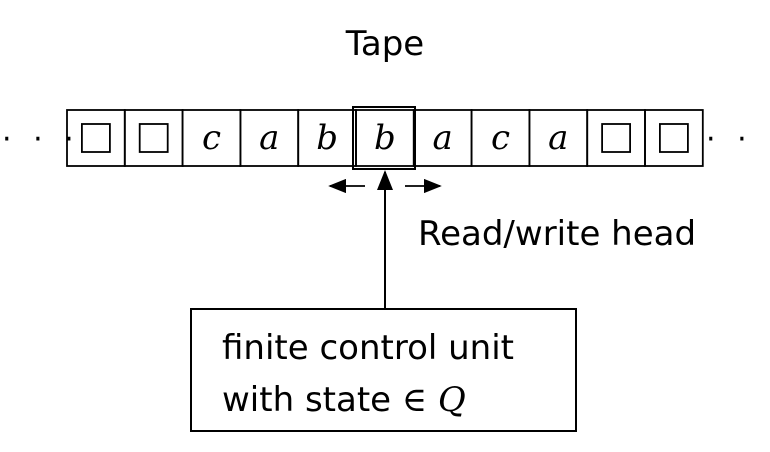  What do you see at coordinates (307, 400) in the screenshot?
I see `state-text: with state` at bounding box center [307, 400].